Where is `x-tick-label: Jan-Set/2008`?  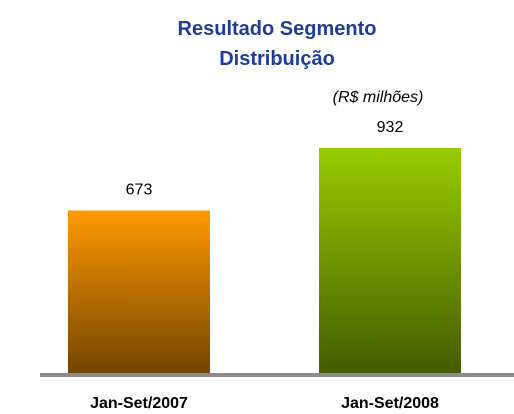 x-tick-label: Jan-Set/2008 is located at coordinates (390, 403).